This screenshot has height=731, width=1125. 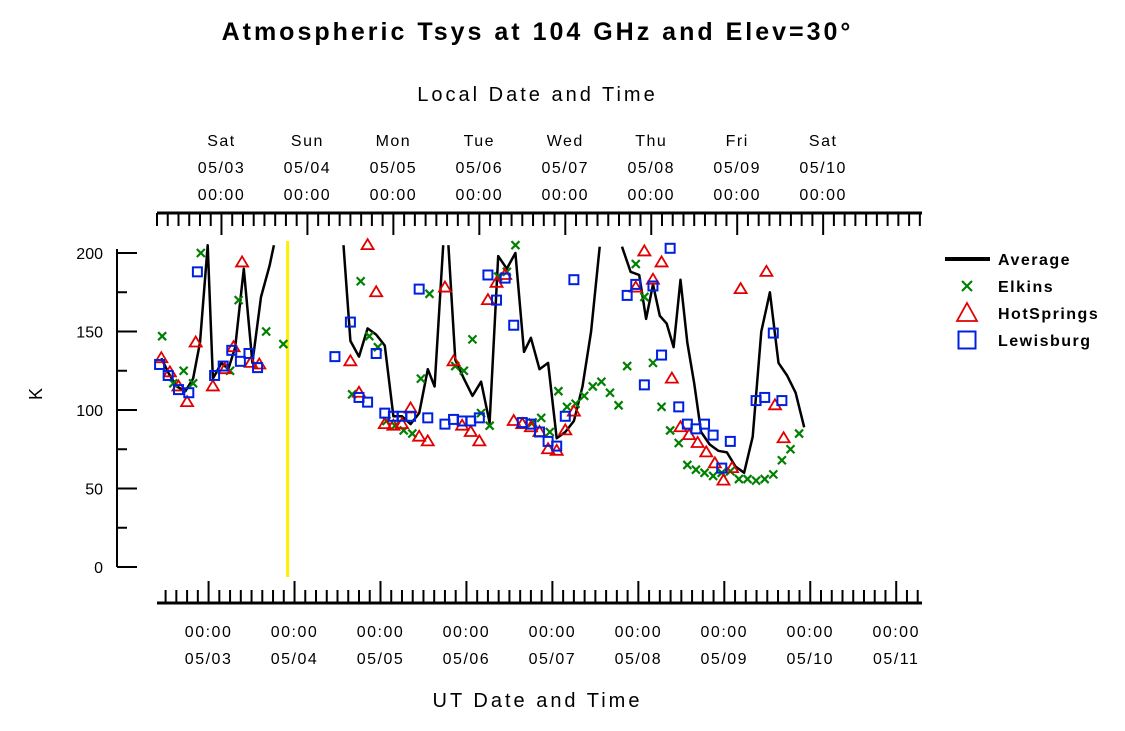 What do you see at coordinates (222, 168) in the screenshot?
I see `top-tick-label: 05/03` at bounding box center [222, 168].